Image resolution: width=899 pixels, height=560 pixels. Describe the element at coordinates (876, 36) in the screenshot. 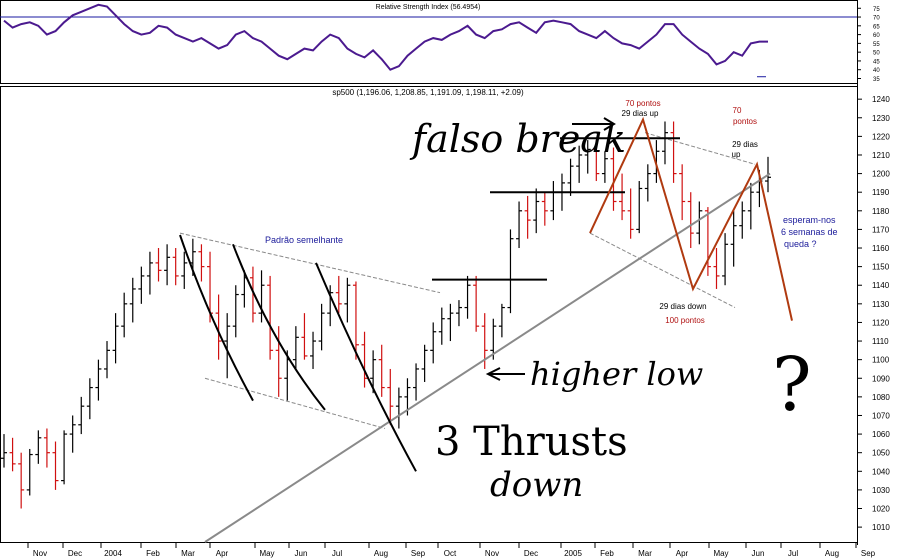

I see `rsi-tick-label: 60` at that location.